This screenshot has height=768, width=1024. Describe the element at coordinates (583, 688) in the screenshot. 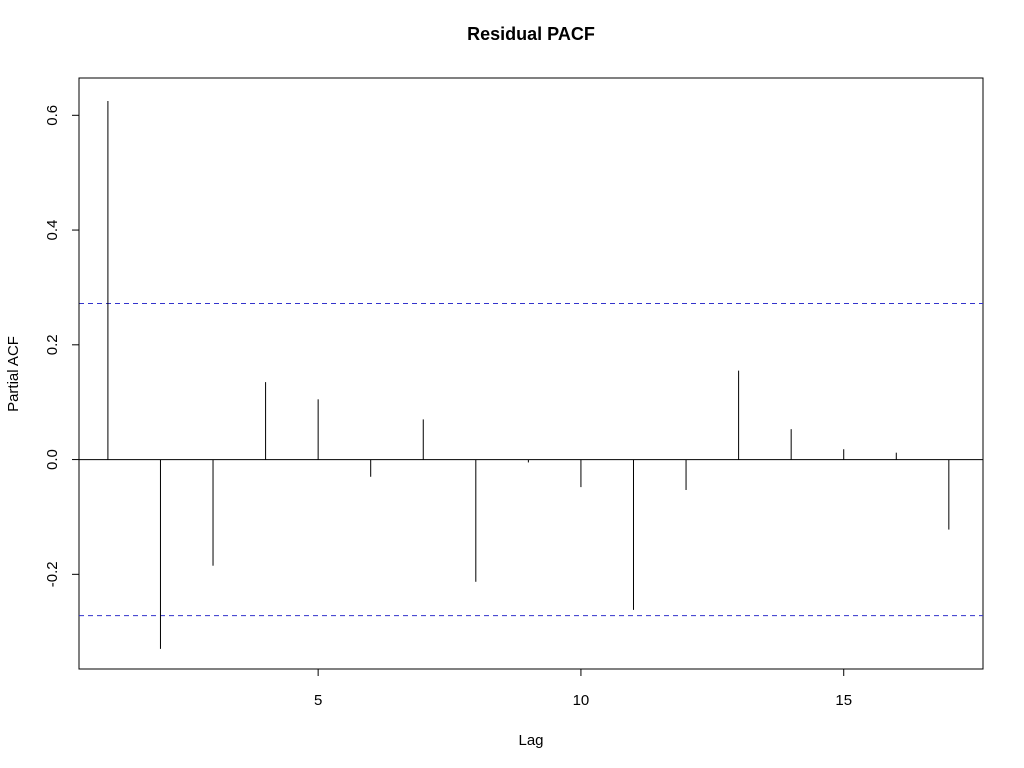

I see `x-axis: 5 10 15` at that location.